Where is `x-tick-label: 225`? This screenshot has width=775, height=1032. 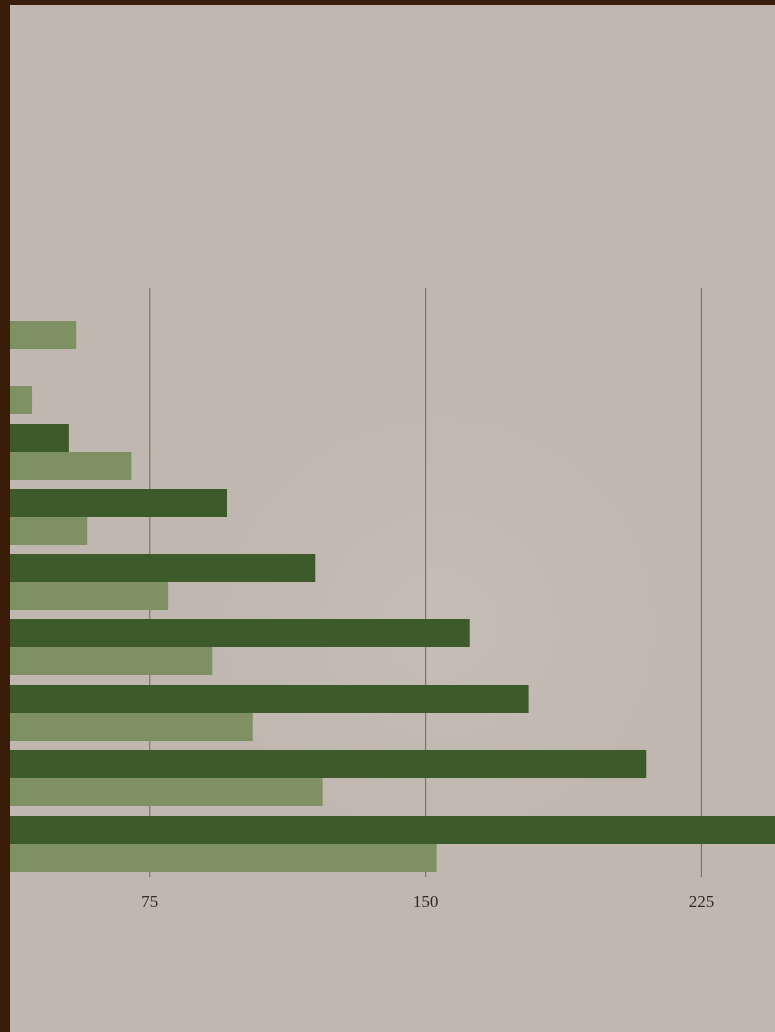 x-tick-label: 225 is located at coordinates (702, 901).